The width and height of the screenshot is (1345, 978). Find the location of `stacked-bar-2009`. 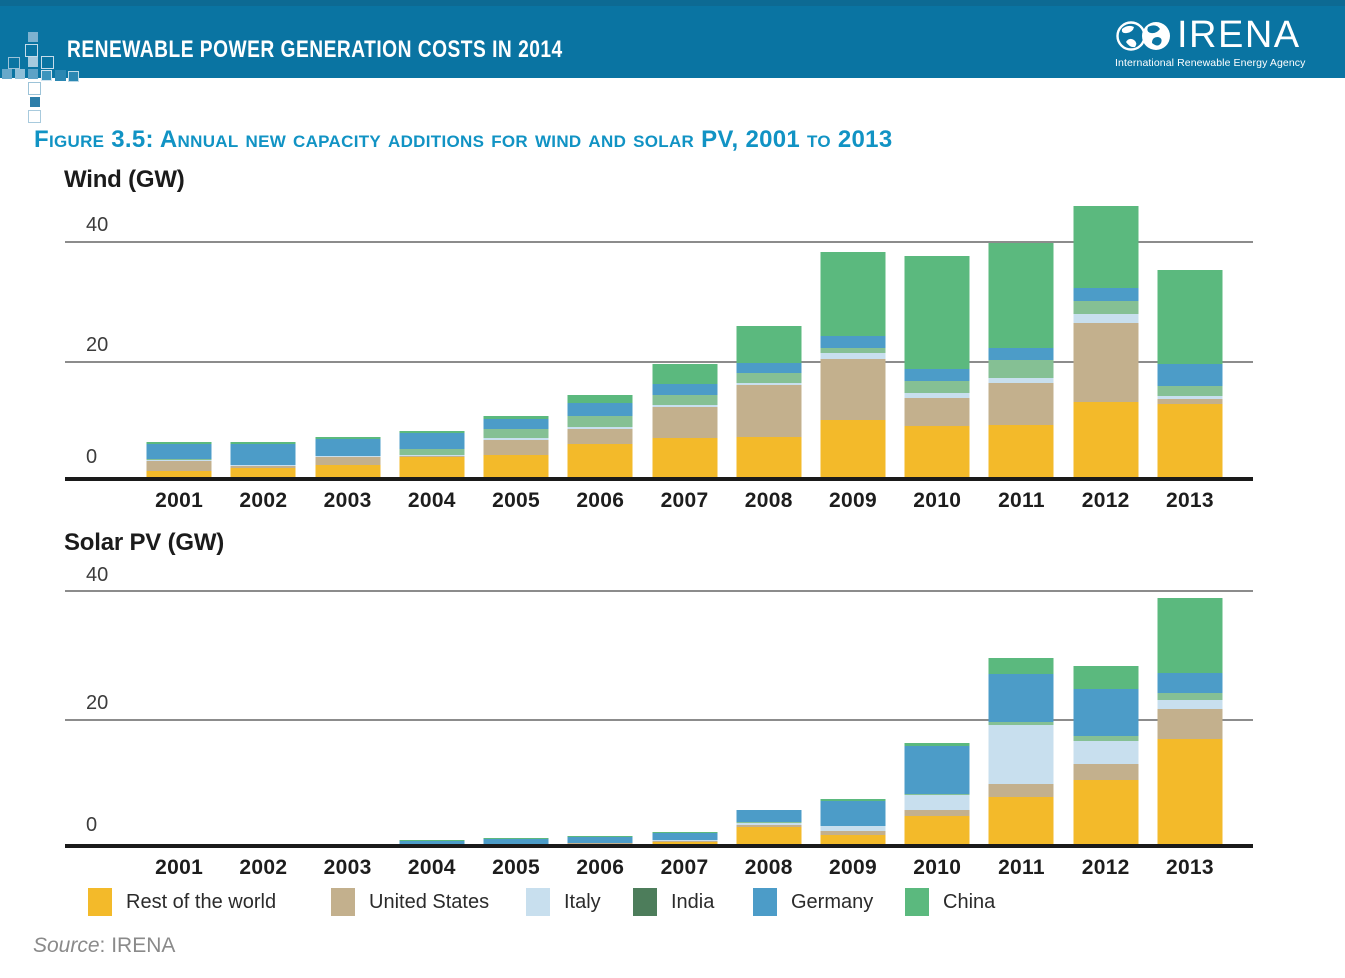

stacked-bar-2009 is located at coordinates (853, 366).